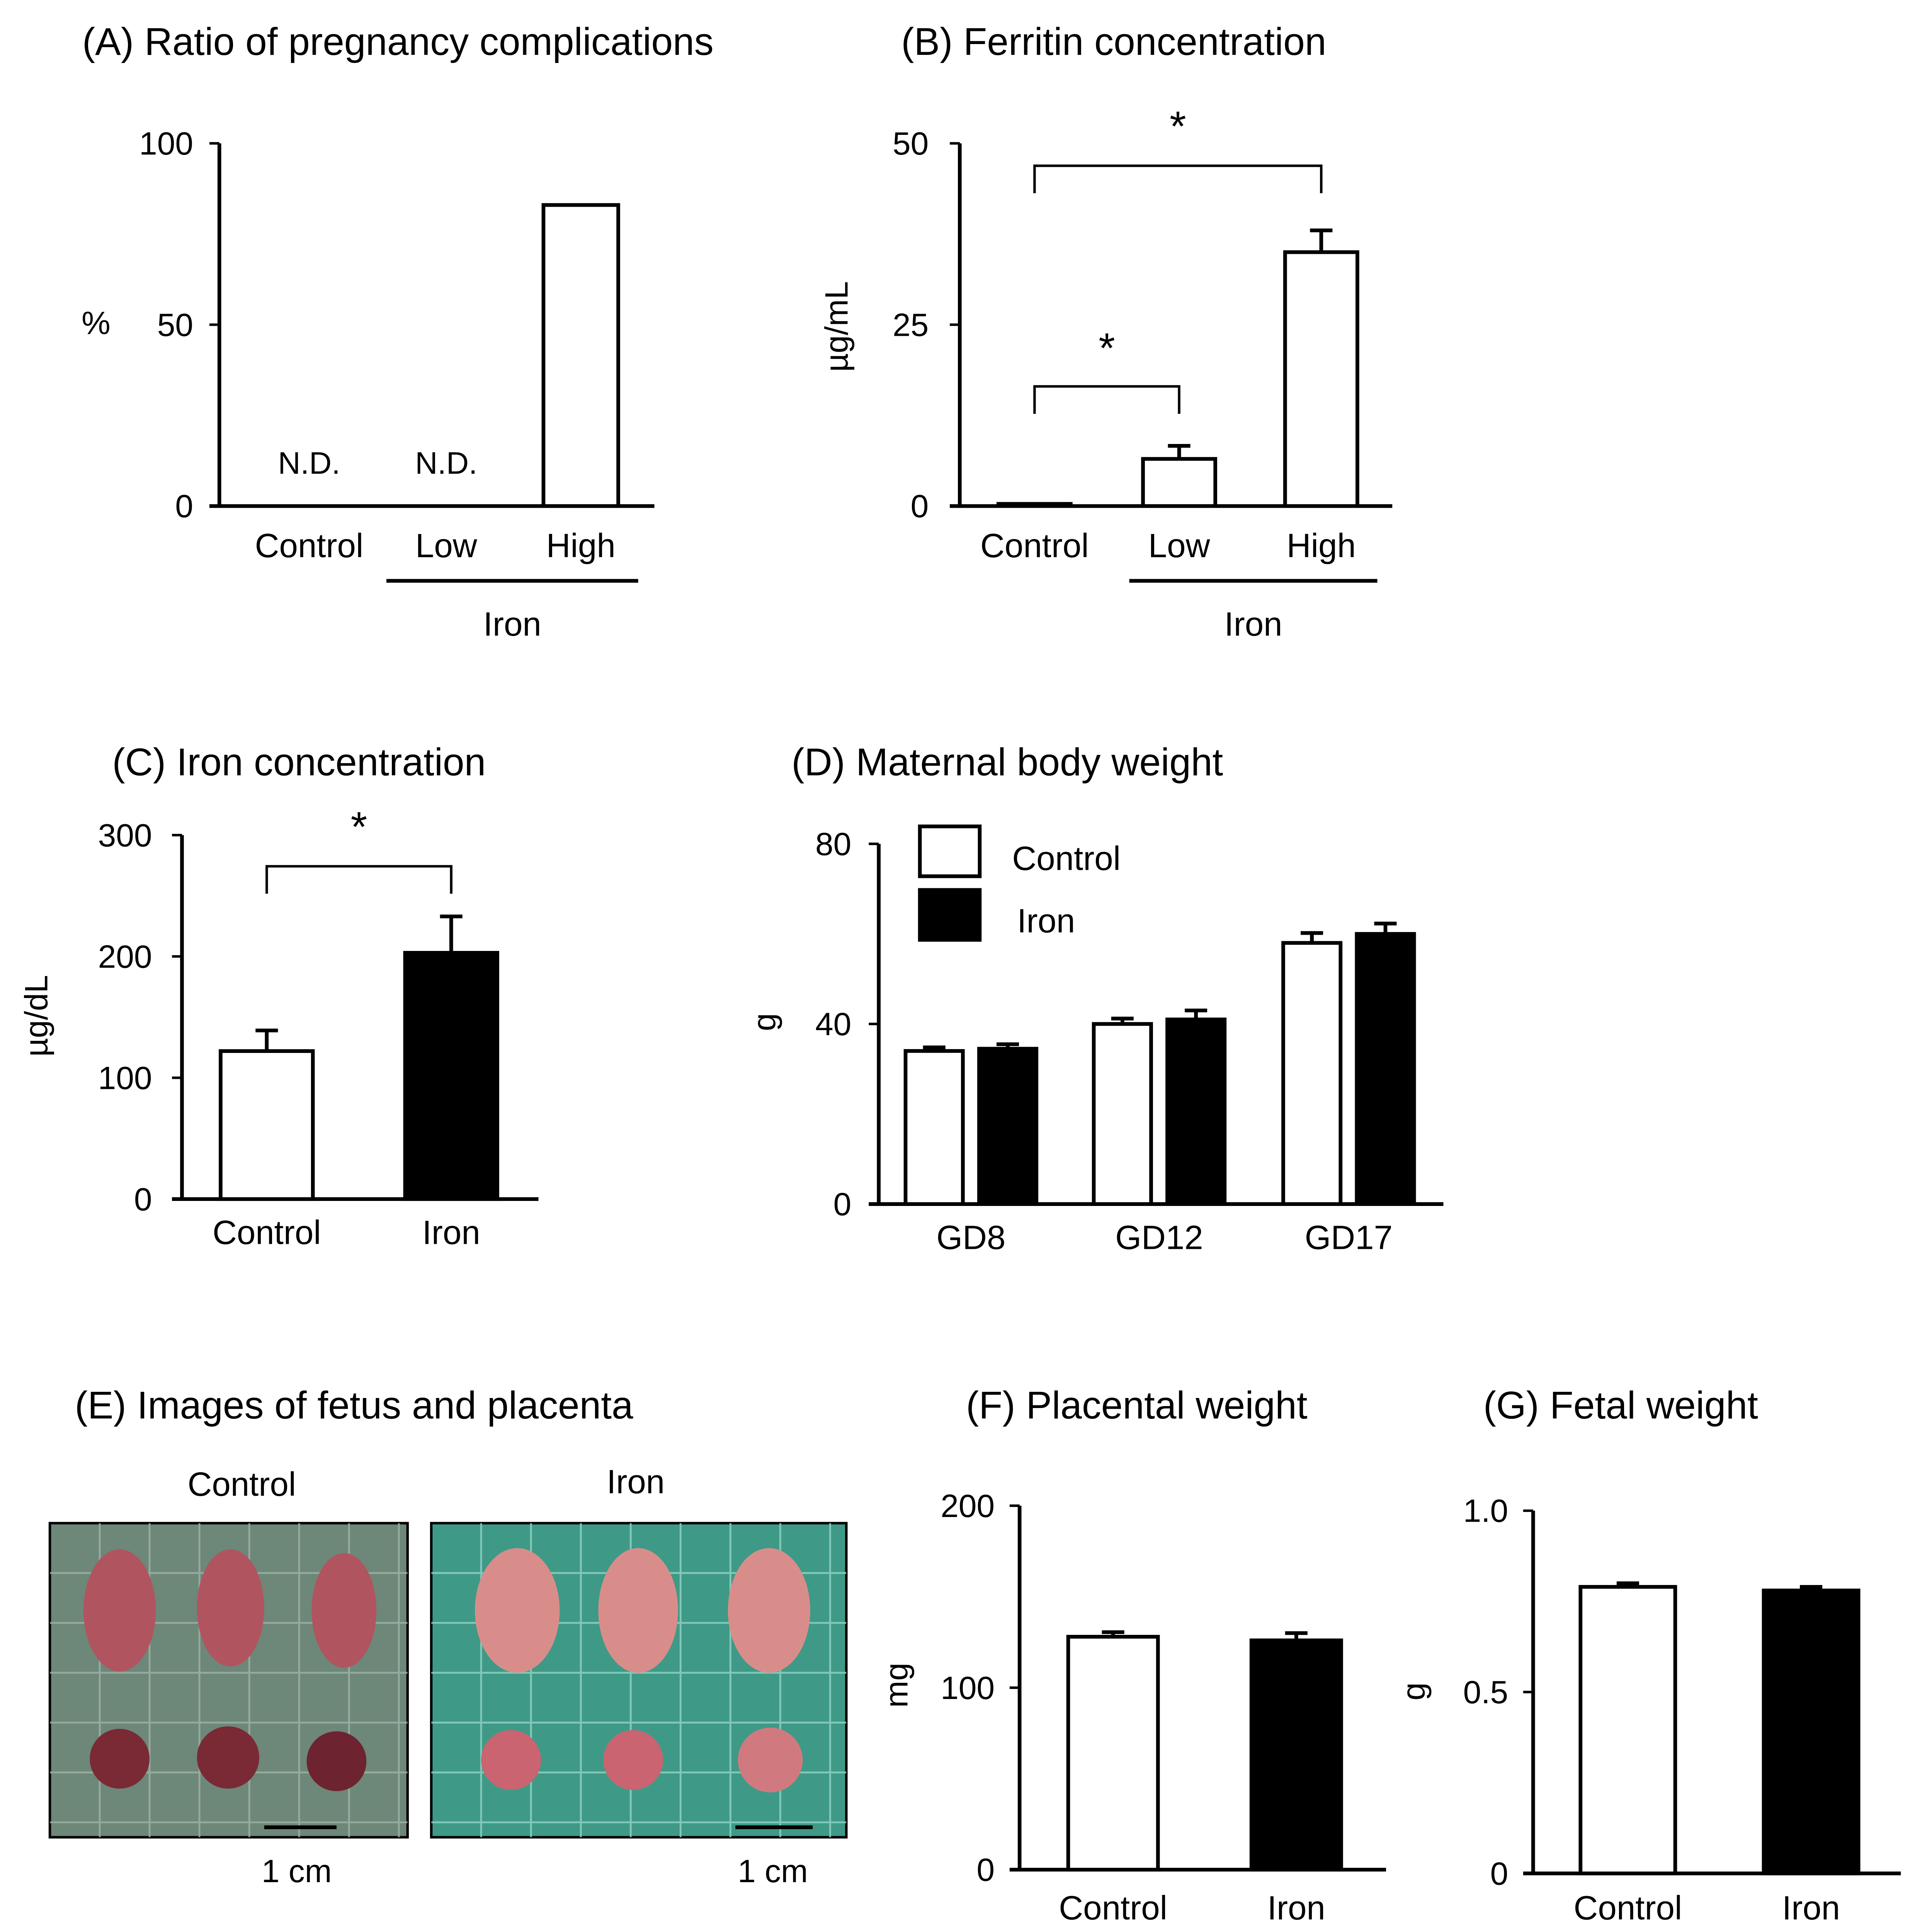 Image resolution: width=1932 pixels, height=1932 pixels. Describe the element at coordinates (1035, 505) in the screenshot. I see `b-bar-control` at that location.